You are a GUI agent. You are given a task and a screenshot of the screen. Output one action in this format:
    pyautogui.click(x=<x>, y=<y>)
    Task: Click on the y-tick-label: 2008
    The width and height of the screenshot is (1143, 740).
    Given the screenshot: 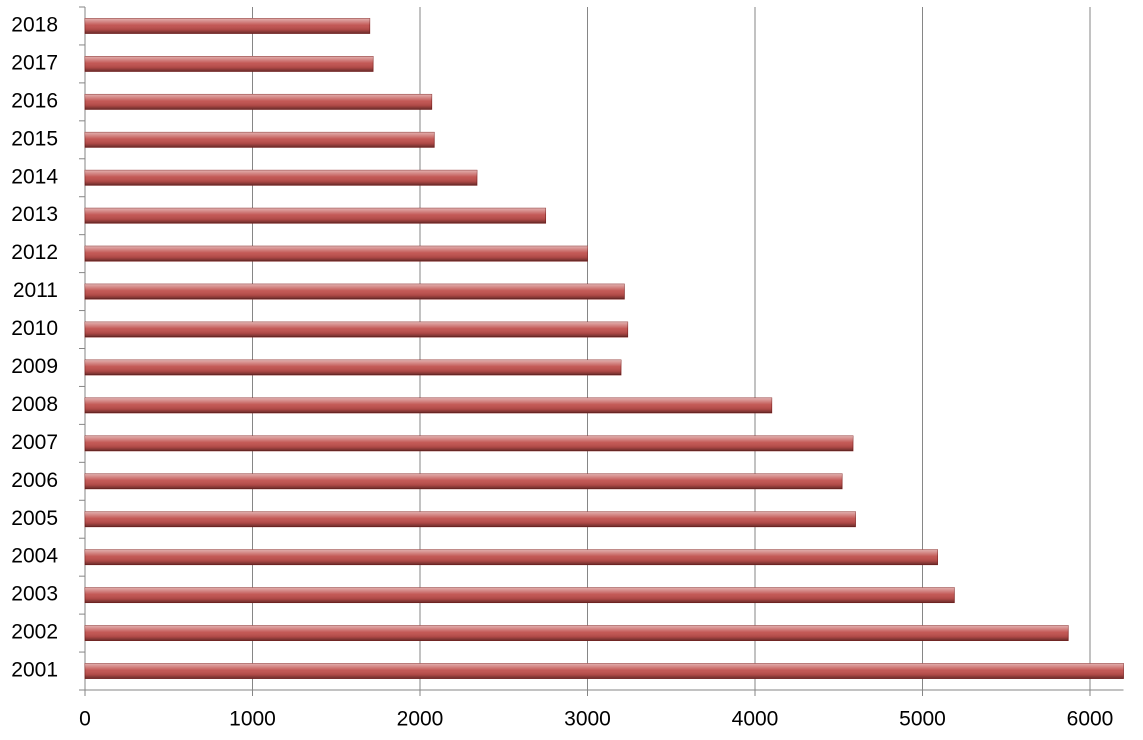 What is the action you would take?
    pyautogui.click(x=34, y=404)
    